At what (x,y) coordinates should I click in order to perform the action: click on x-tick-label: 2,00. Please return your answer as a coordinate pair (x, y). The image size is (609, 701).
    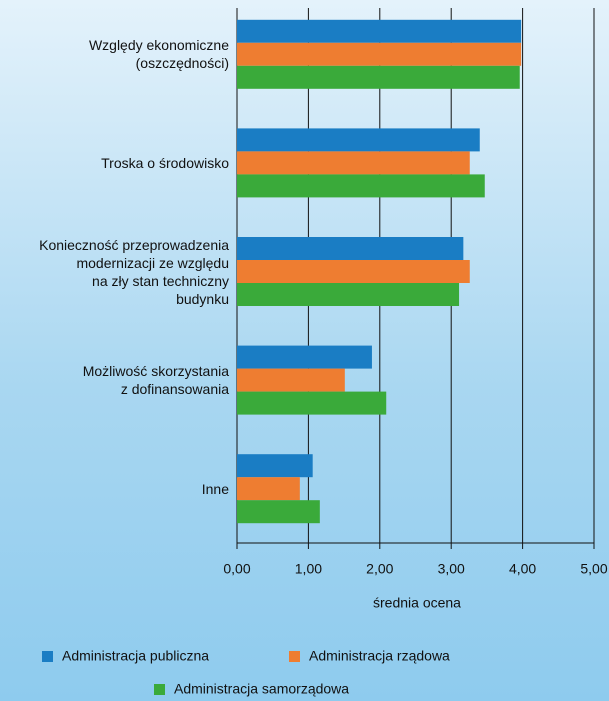
    Looking at the image, I should click on (379, 569).